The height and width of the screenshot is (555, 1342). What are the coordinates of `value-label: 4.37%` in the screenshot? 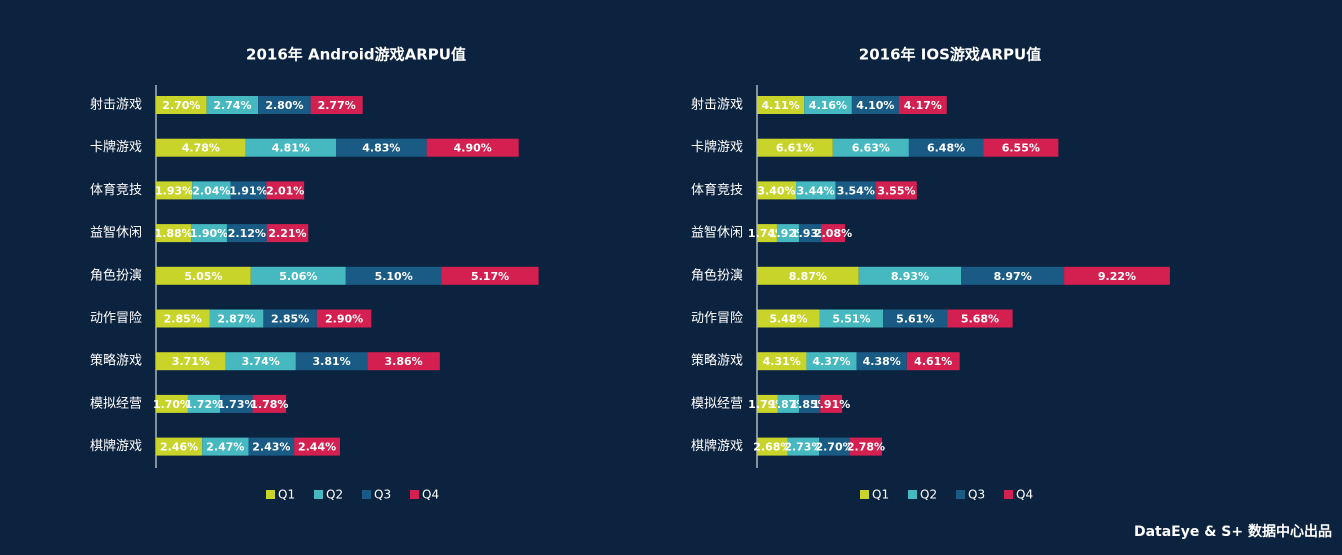 It's located at (831, 361).